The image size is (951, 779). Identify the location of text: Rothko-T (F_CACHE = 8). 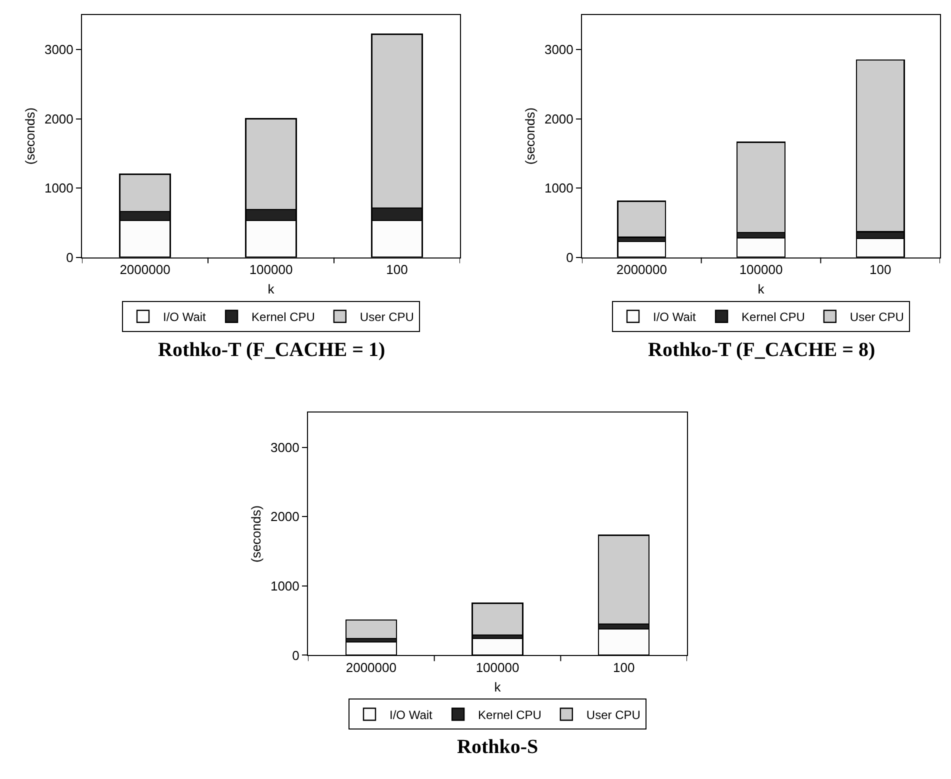
(762, 350).